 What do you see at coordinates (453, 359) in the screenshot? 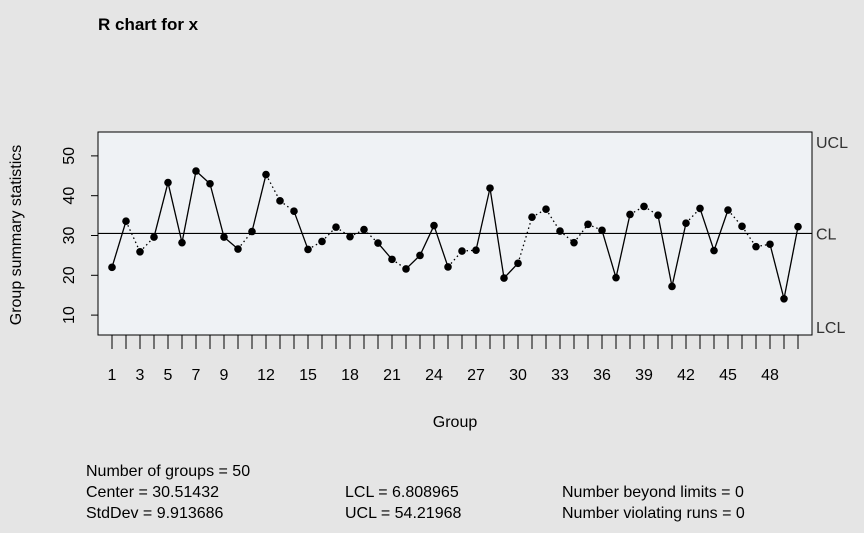
I see `x-axis: 1 3 5 7 9 12 15 18 21 24 27 30 33 36 39 42 45 48` at bounding box center [453, 359].